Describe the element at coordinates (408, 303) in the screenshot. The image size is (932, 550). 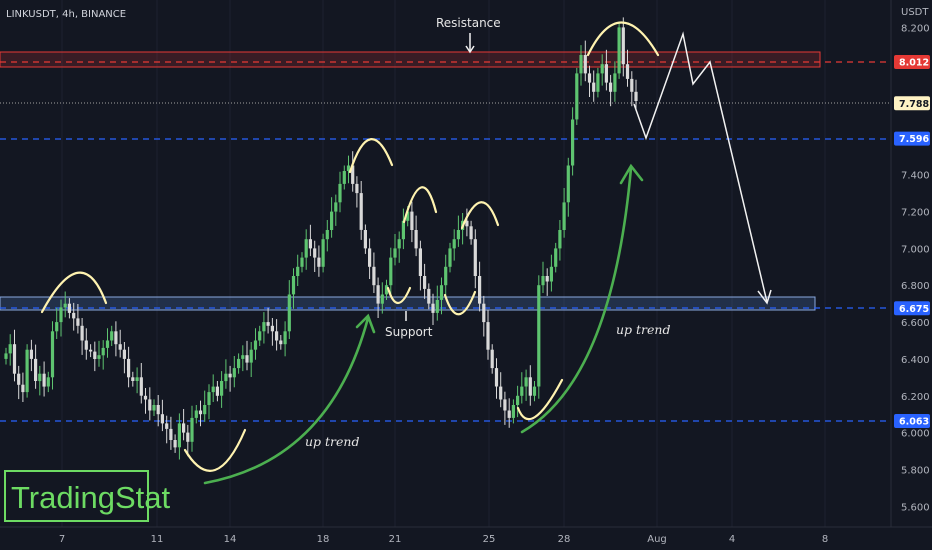
I see `support-zone` at that location.